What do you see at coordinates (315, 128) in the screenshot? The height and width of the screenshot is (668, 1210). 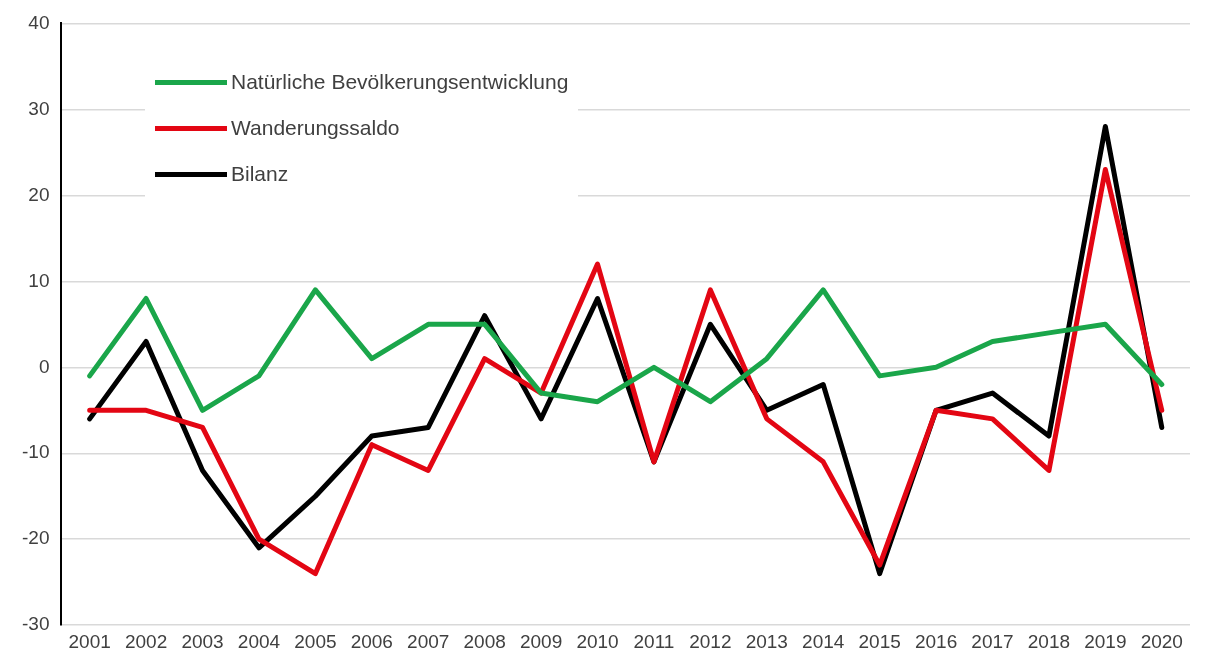 I see `legend-label: Wanderungssaldo` at bounding box center [315, 128].